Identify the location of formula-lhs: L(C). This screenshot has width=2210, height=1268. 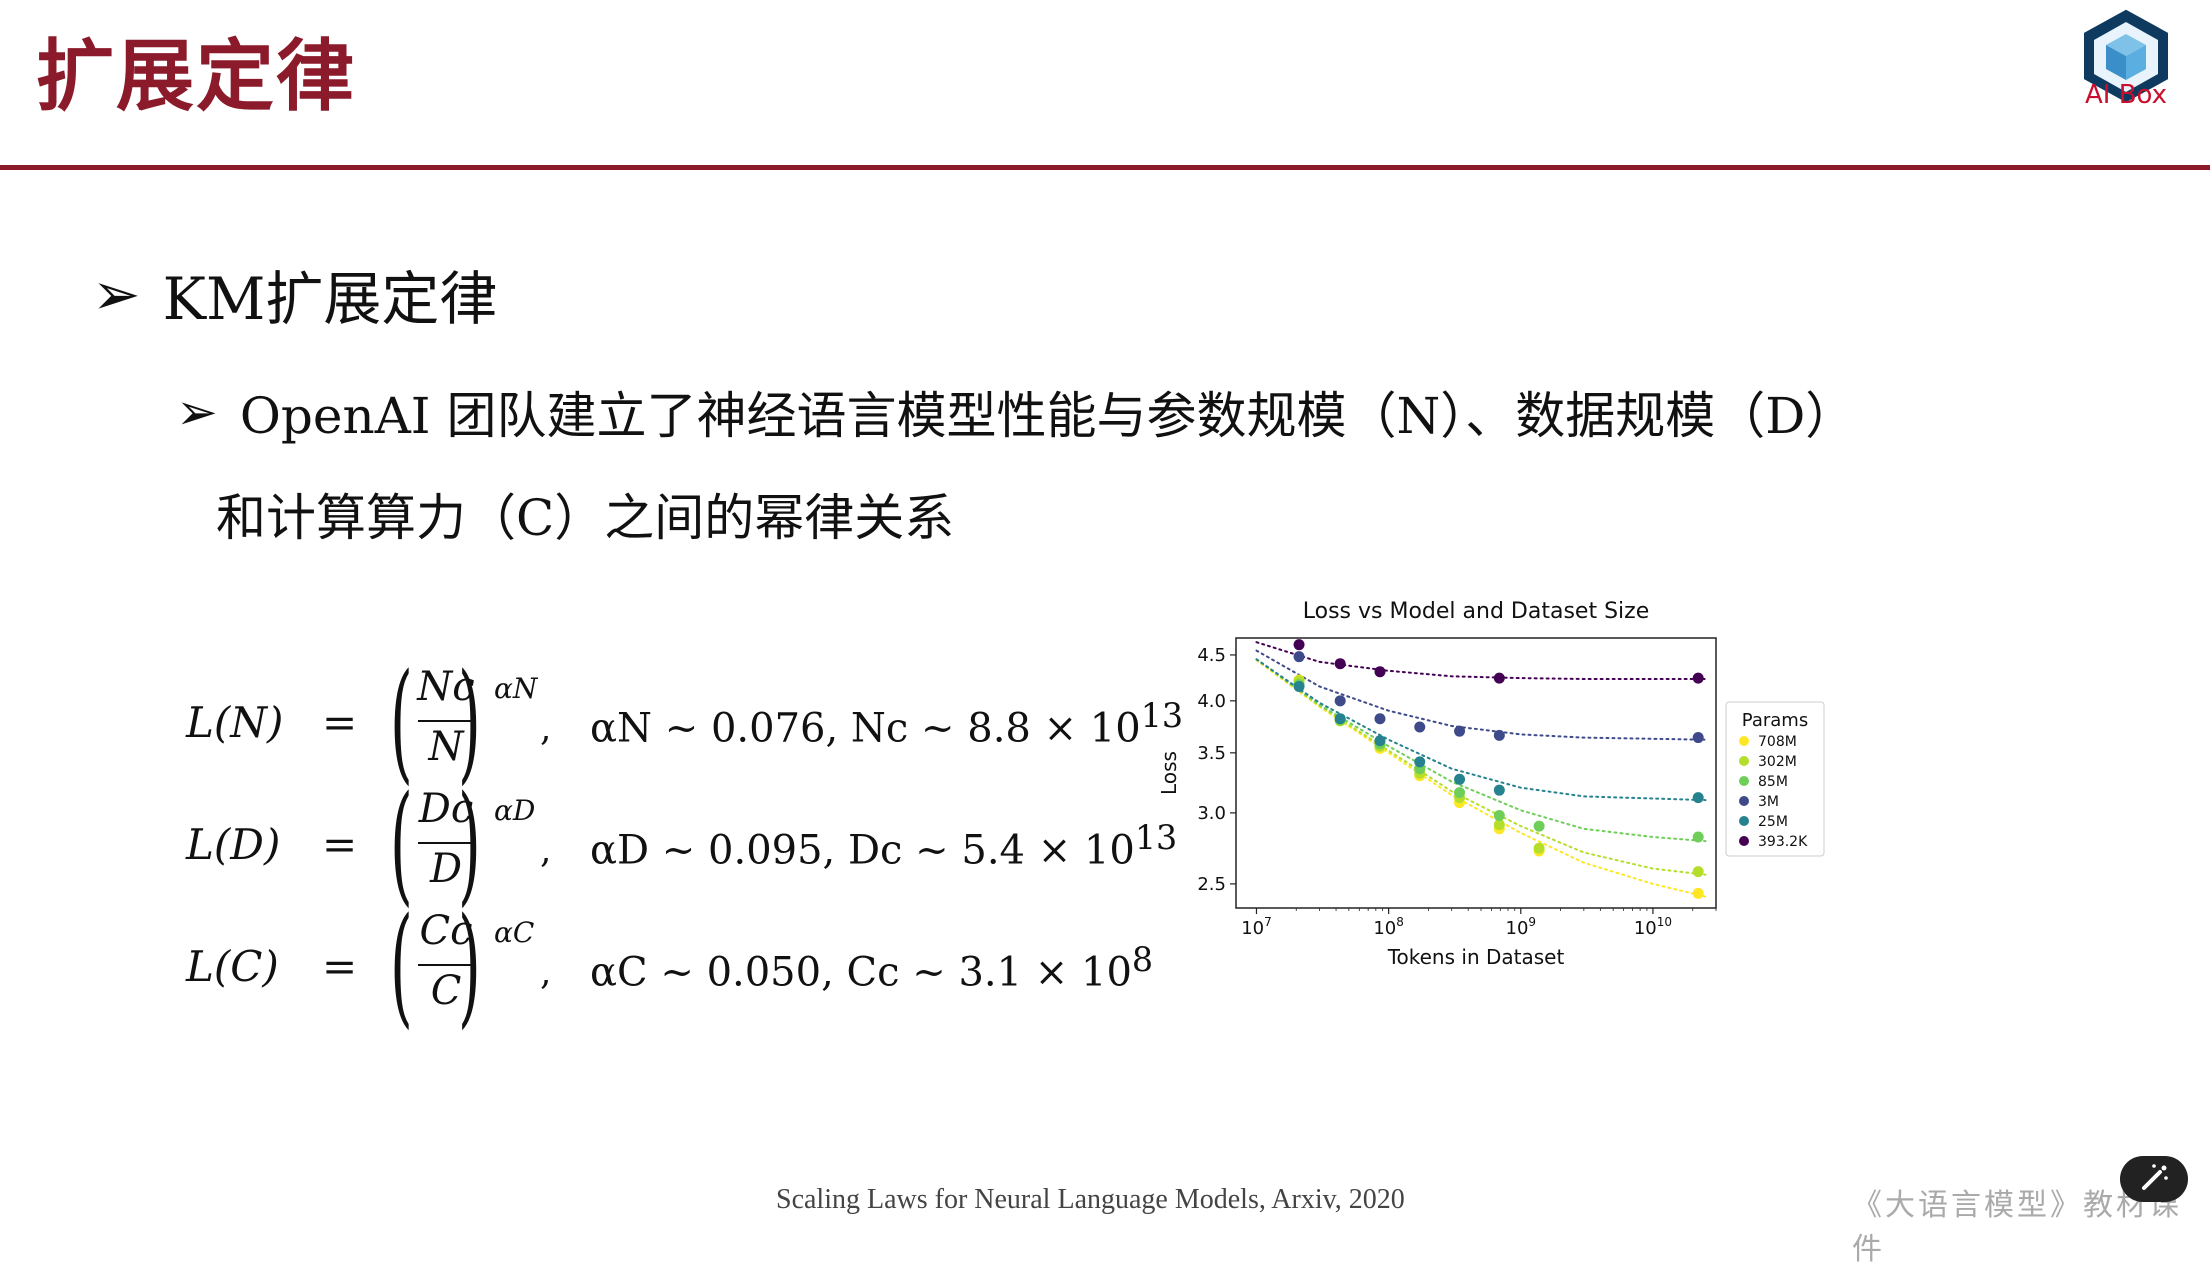
(232, 966).